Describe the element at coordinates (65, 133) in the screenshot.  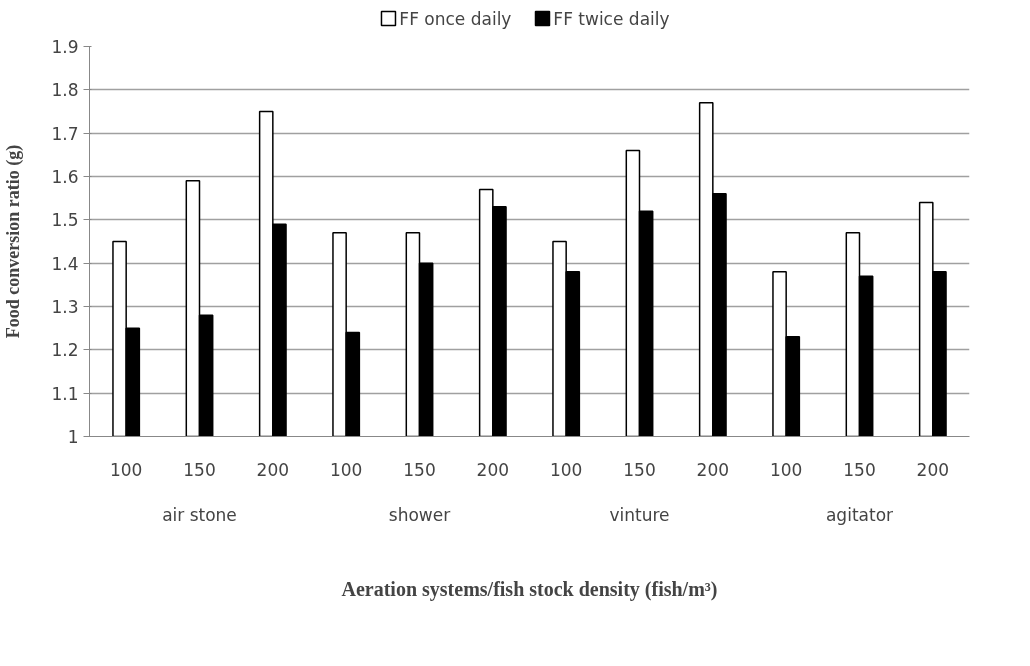
I see `y-tick-label: 1.7` at that location.